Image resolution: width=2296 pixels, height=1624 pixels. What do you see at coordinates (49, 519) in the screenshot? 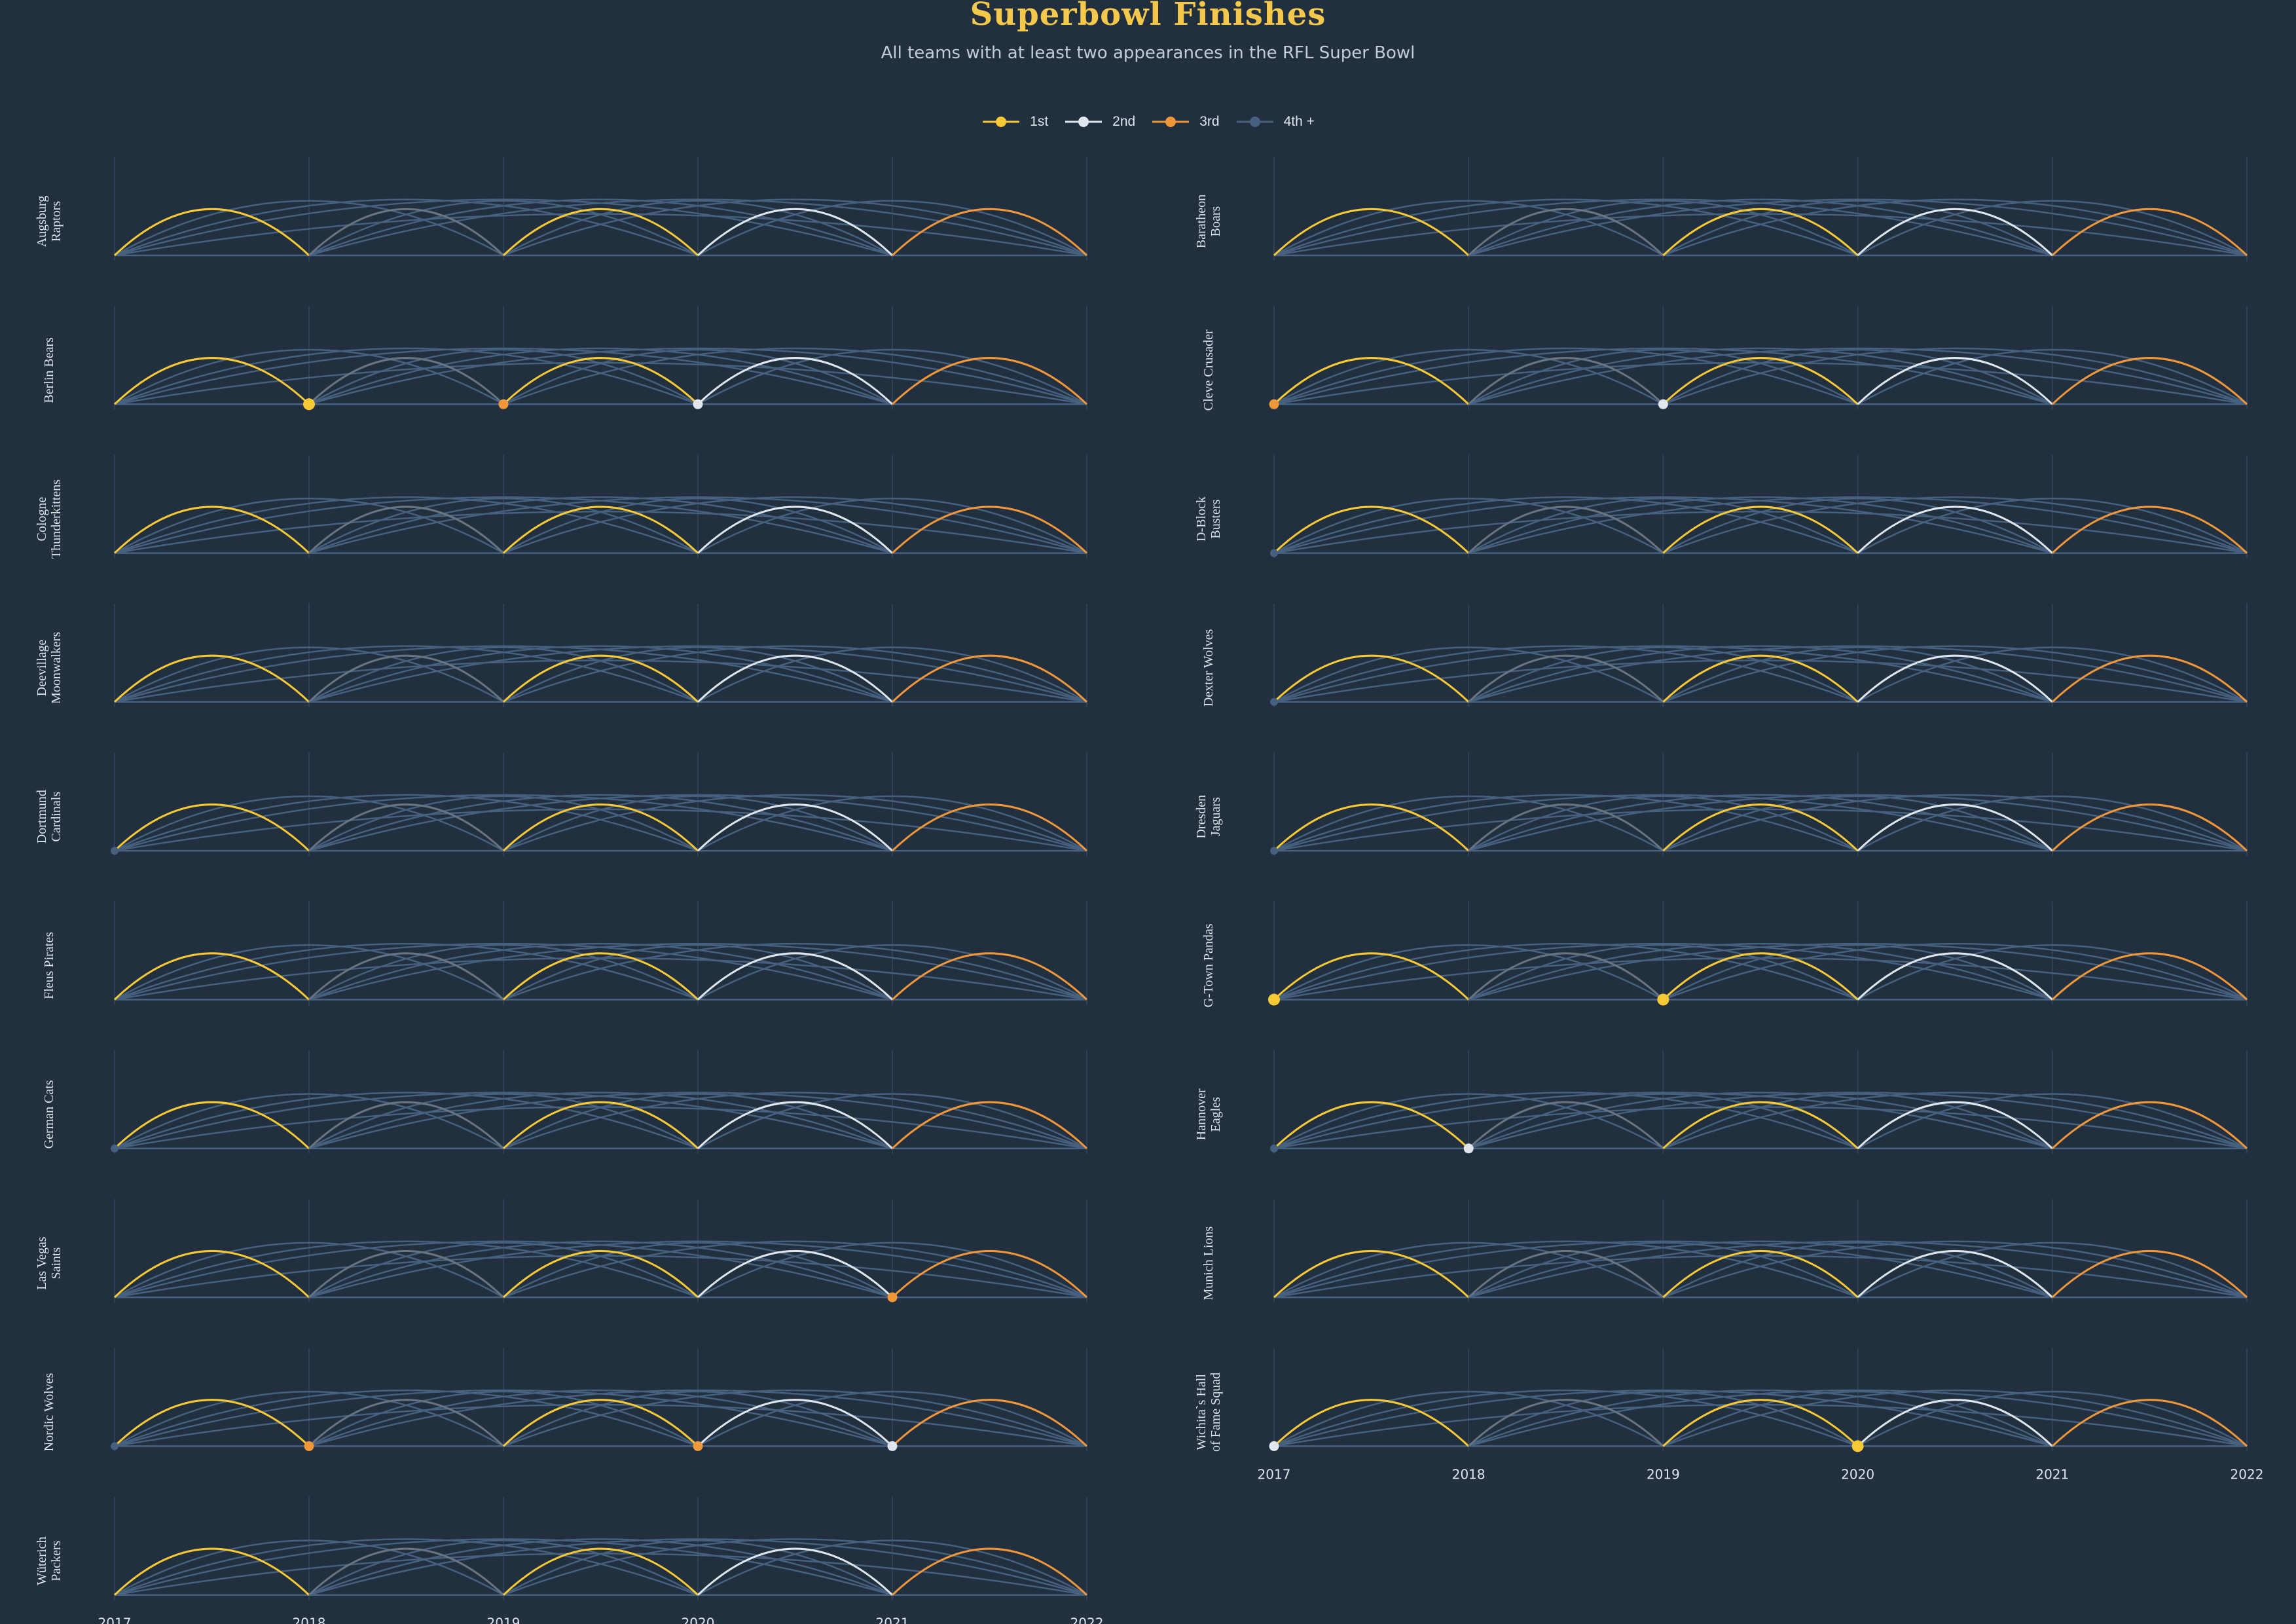
I see `team-label: CologneThunderkittens` at bounding box center [49, 519].